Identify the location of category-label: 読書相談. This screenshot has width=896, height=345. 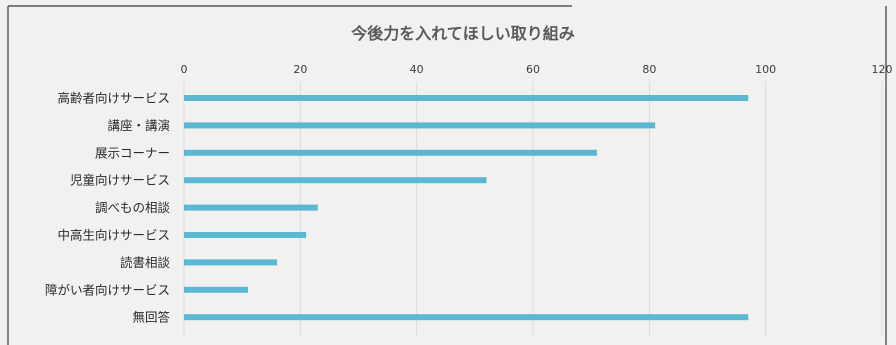
(145, 262).